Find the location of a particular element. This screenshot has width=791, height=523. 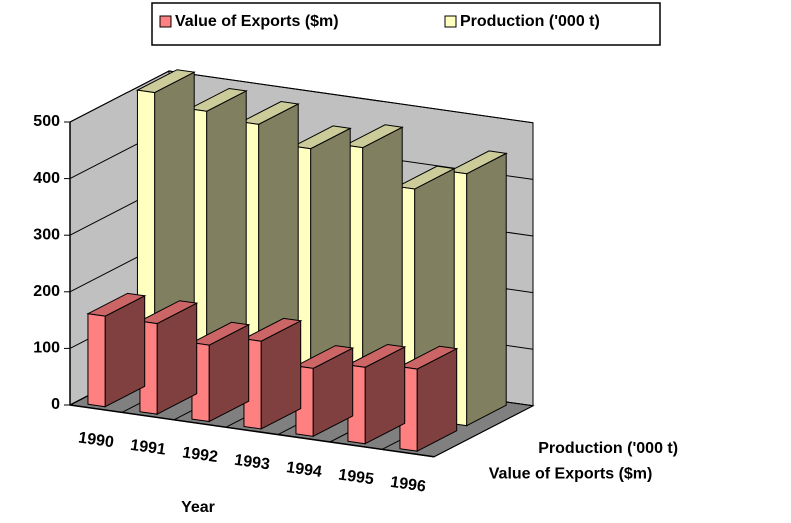

x-tick-label: 1995 is located at coordinates (356, 478).